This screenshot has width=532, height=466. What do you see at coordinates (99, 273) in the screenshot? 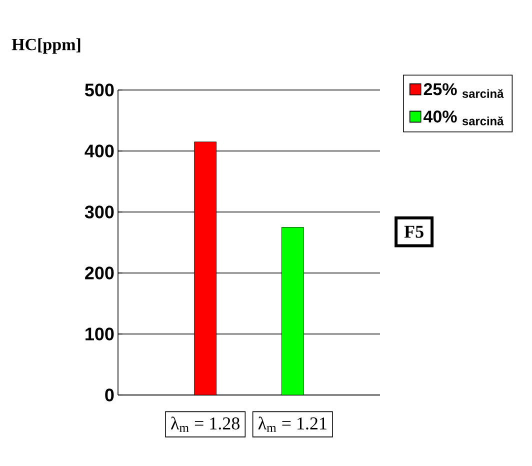
I see `y-tick-label: 200` at bounding box center [99, 273].